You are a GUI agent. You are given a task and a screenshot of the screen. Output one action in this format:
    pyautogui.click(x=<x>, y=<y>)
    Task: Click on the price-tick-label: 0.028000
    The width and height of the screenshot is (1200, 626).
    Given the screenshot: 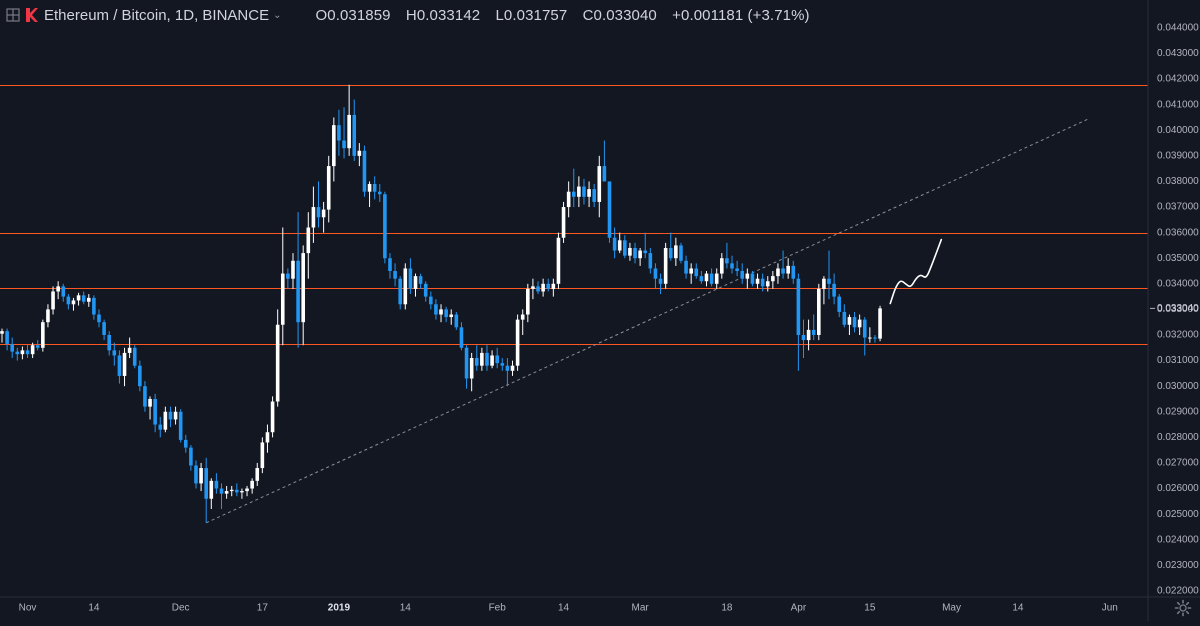 What is the action you would take?
    pyautogui.click(x=1178, y=437)
    